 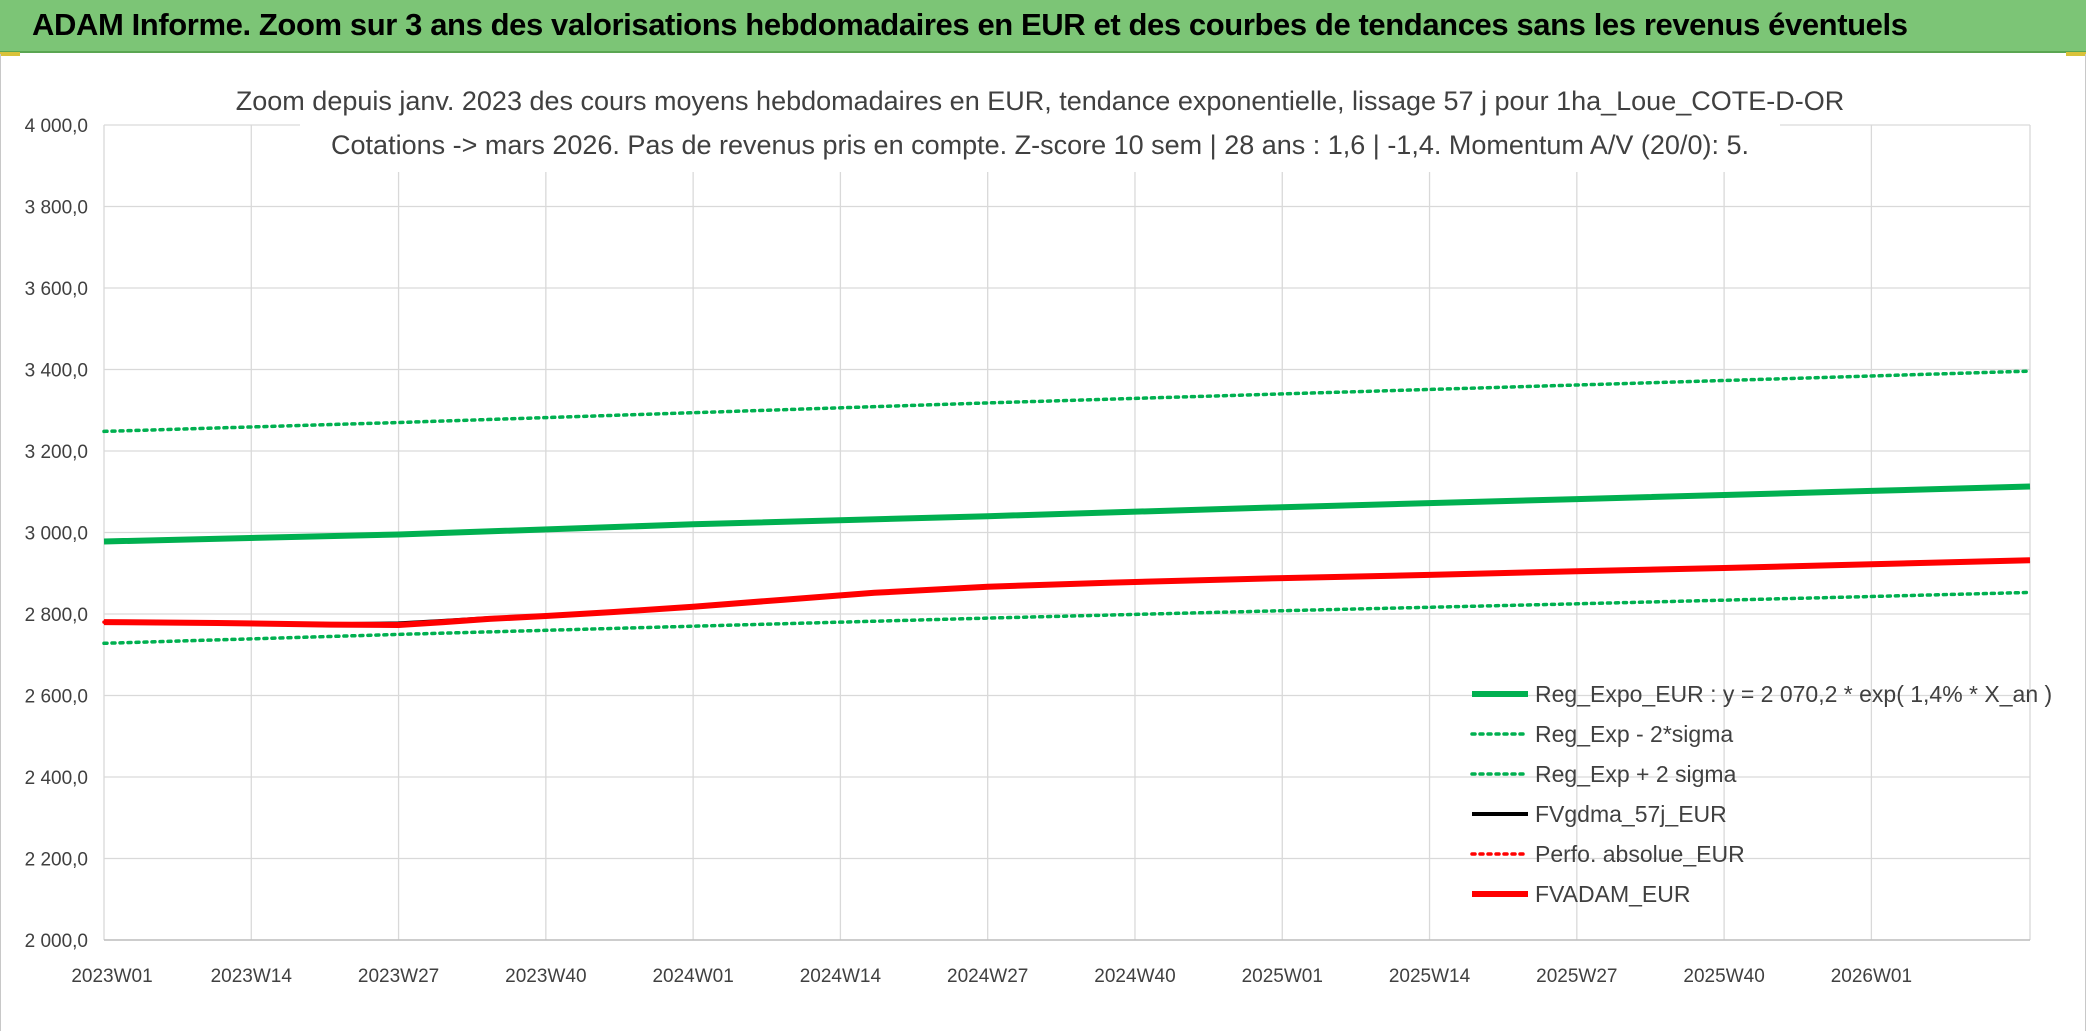 What do you see at coordinates (545, 976) in the screenshot?
I see `x-tick-label: 2023W40` at bounding box center [545, 976].